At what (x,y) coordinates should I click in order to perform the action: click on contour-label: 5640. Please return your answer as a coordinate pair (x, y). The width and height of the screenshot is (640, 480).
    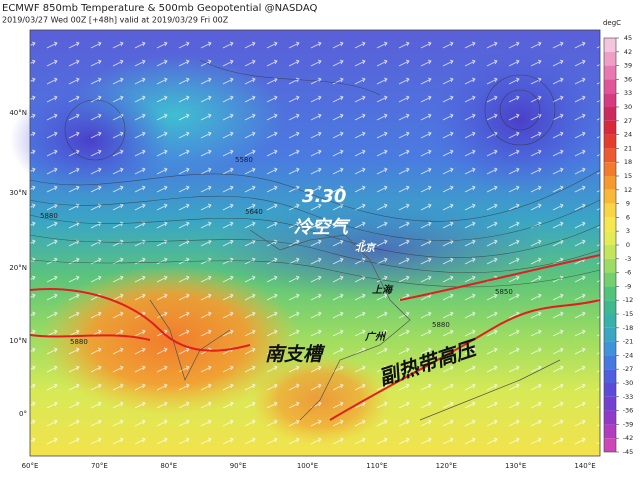
    Looking at the image, I should click on (254, 212).